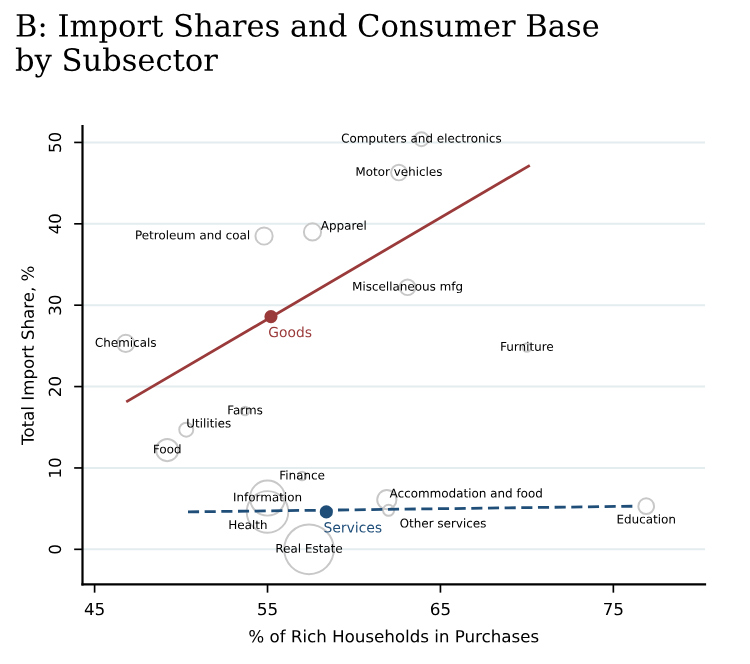 This screenshot has height=664, width=750. I want to click on y-tick-label: 10, so click(55, 467).